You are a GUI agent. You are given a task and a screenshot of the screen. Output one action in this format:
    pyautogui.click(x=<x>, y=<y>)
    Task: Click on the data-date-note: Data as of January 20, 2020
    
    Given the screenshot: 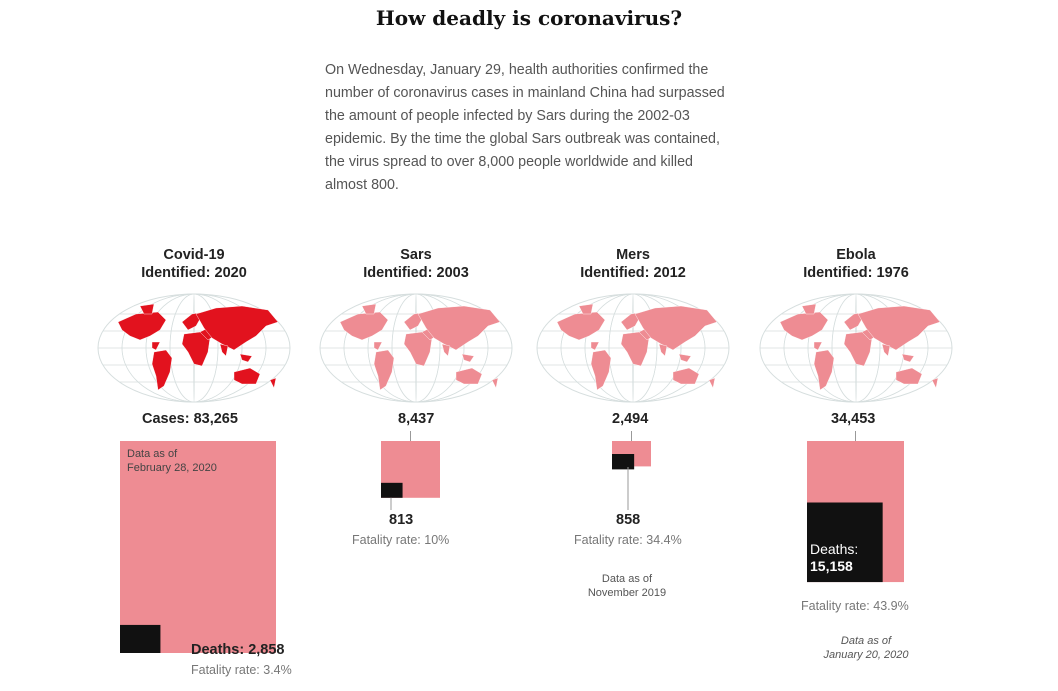 What is the action you would take?
    pyautogui.click(x=866, y=648)
    